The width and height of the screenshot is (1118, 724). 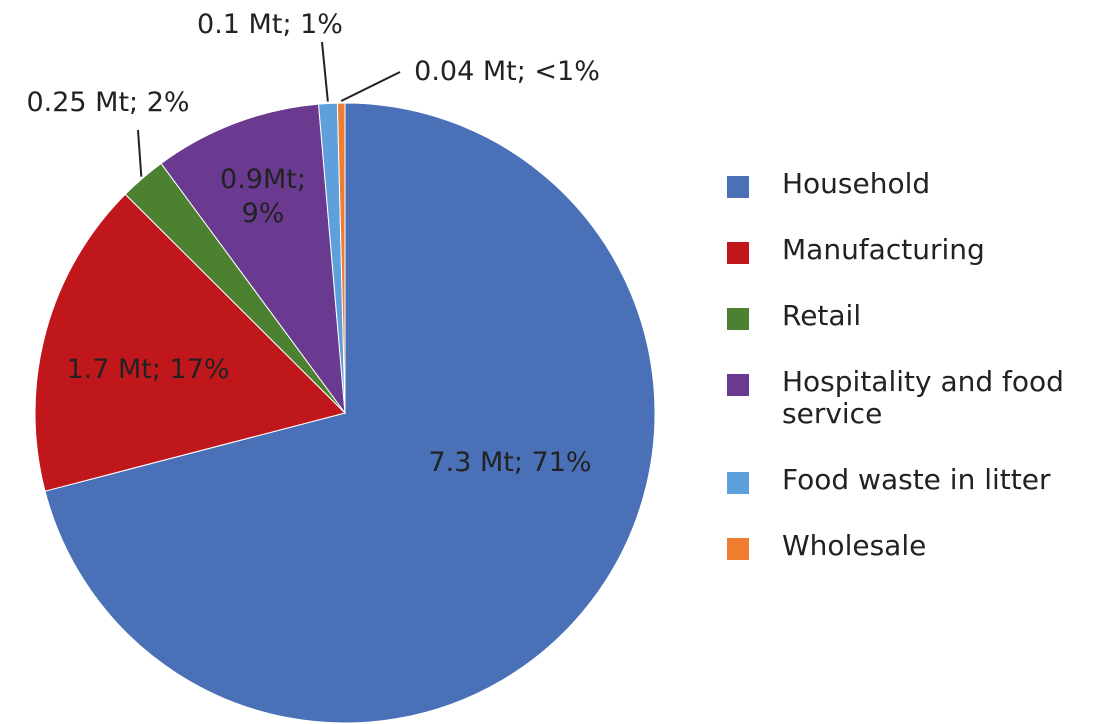 I want to click on legend-label: Manufacturing, so click(x=883, y=249).